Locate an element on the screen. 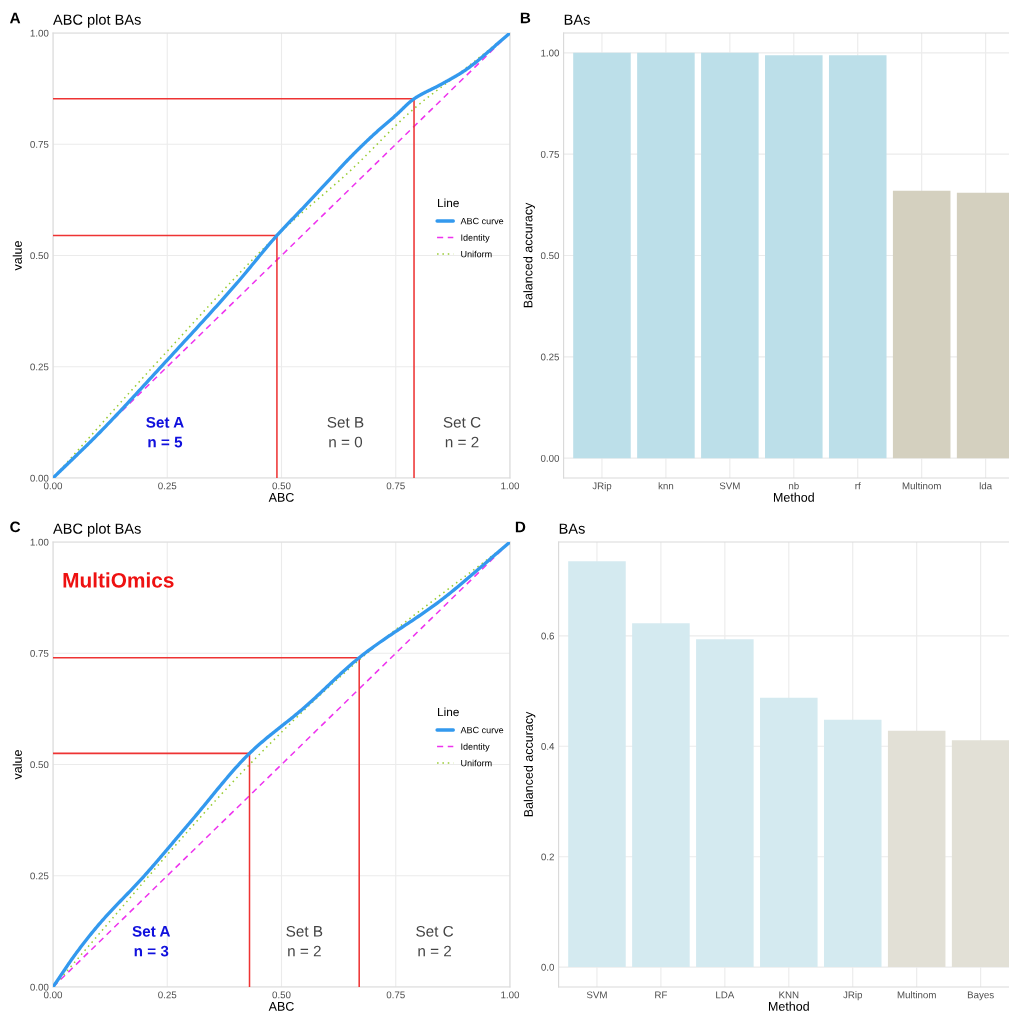 This screenshot has width=1009, height=1016. y-tick-label: 0.4 is located at coordinates (548, 746).